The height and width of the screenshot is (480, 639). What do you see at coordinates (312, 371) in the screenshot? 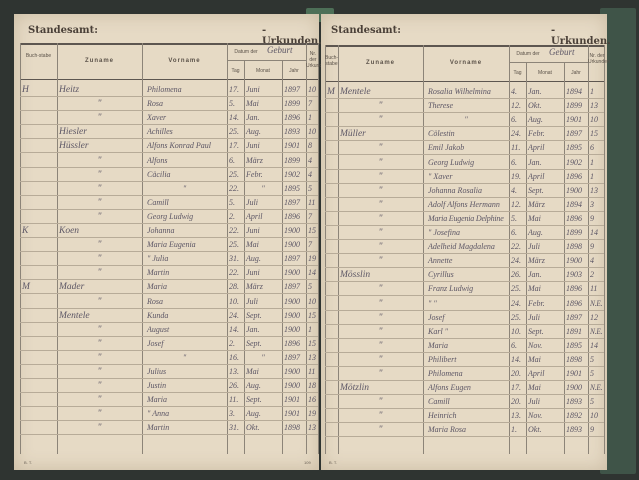
I see `entry-nr: 11` at bounding box center [312, 371].